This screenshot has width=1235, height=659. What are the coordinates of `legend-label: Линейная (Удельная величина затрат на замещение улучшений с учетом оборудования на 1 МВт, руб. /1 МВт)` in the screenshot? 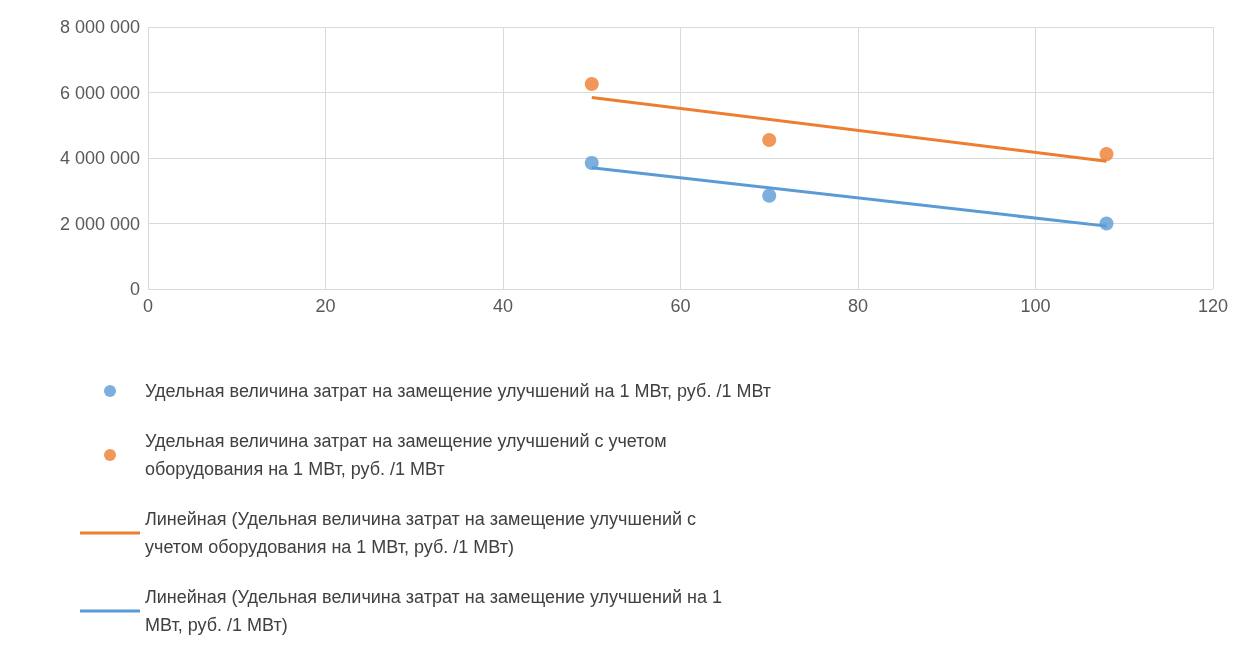 It's located at (423, 533).